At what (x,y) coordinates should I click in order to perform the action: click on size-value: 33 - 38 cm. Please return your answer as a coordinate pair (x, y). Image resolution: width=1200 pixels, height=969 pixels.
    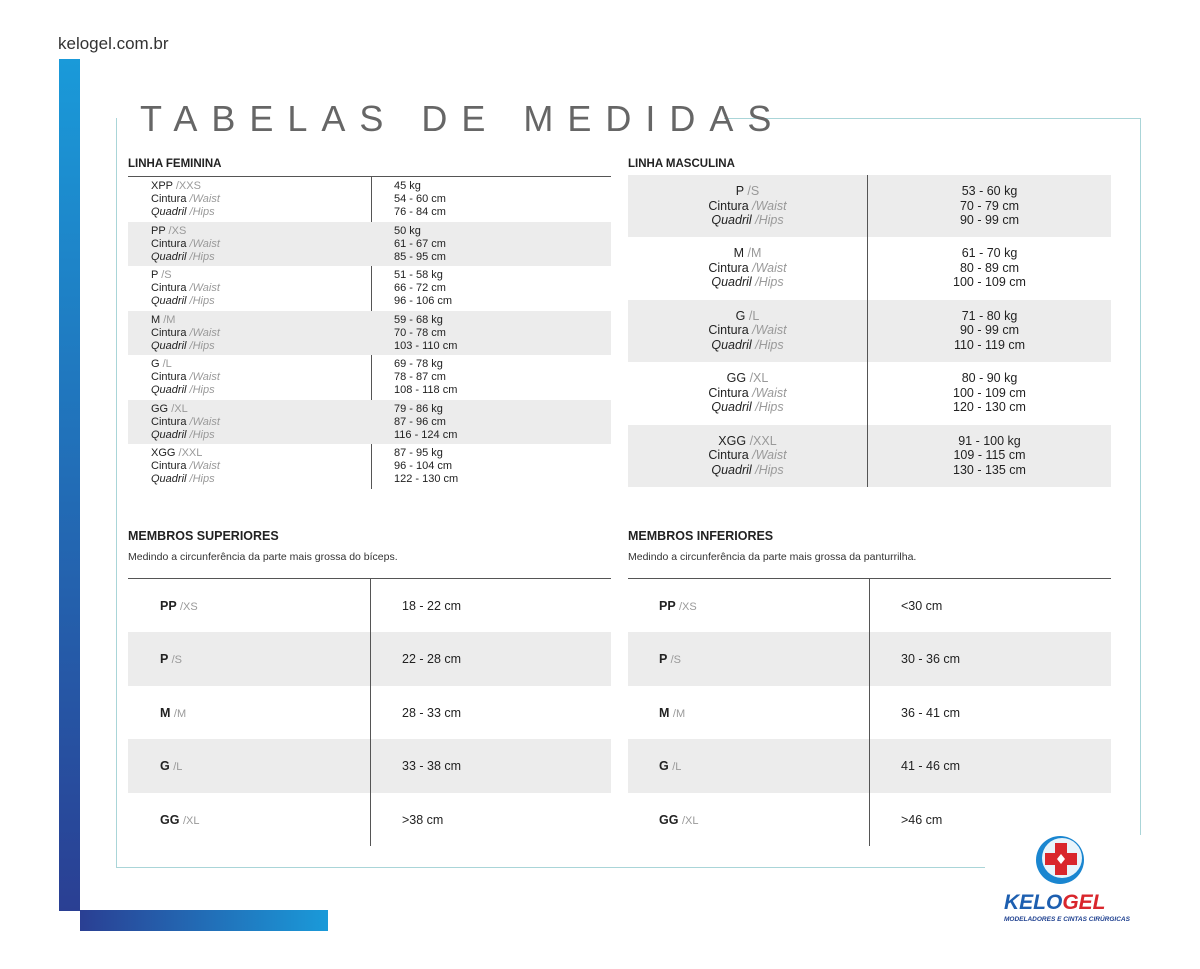
    Looking at the image, I should click on (432, 766).